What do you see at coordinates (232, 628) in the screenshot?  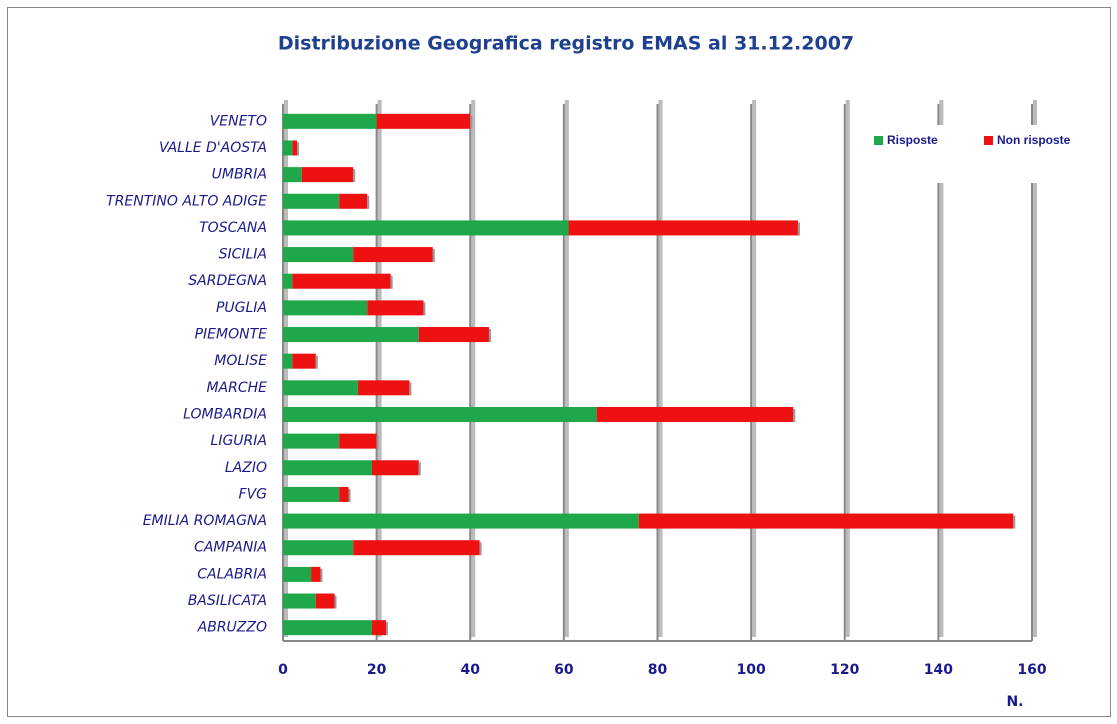 I see `category-label: ABRUZZO` at bounding box center [232, 628].